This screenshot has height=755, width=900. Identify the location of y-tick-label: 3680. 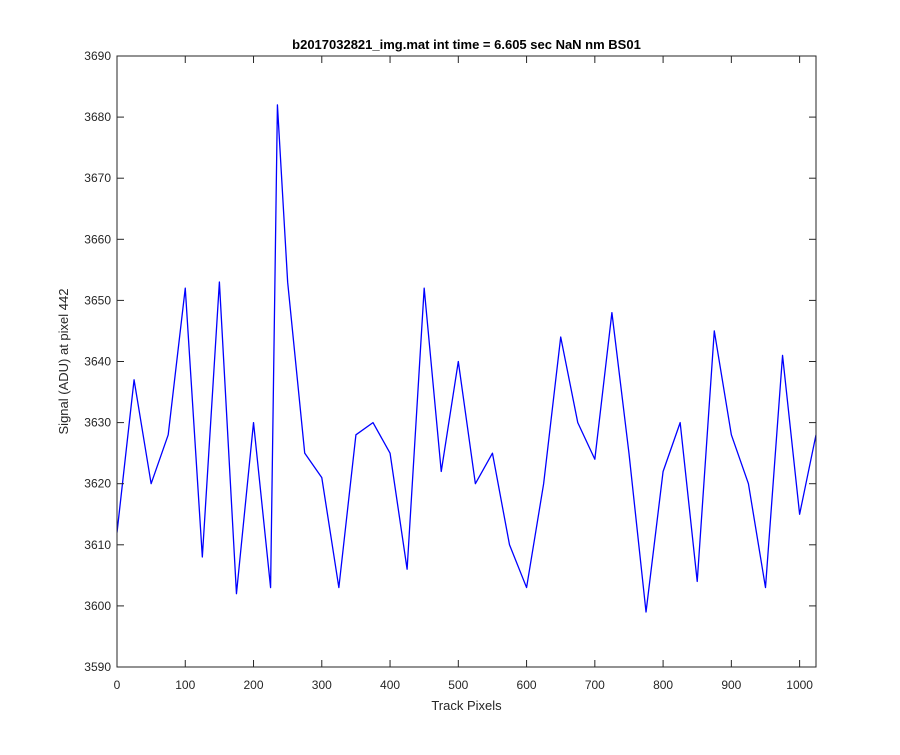
(97, 117).